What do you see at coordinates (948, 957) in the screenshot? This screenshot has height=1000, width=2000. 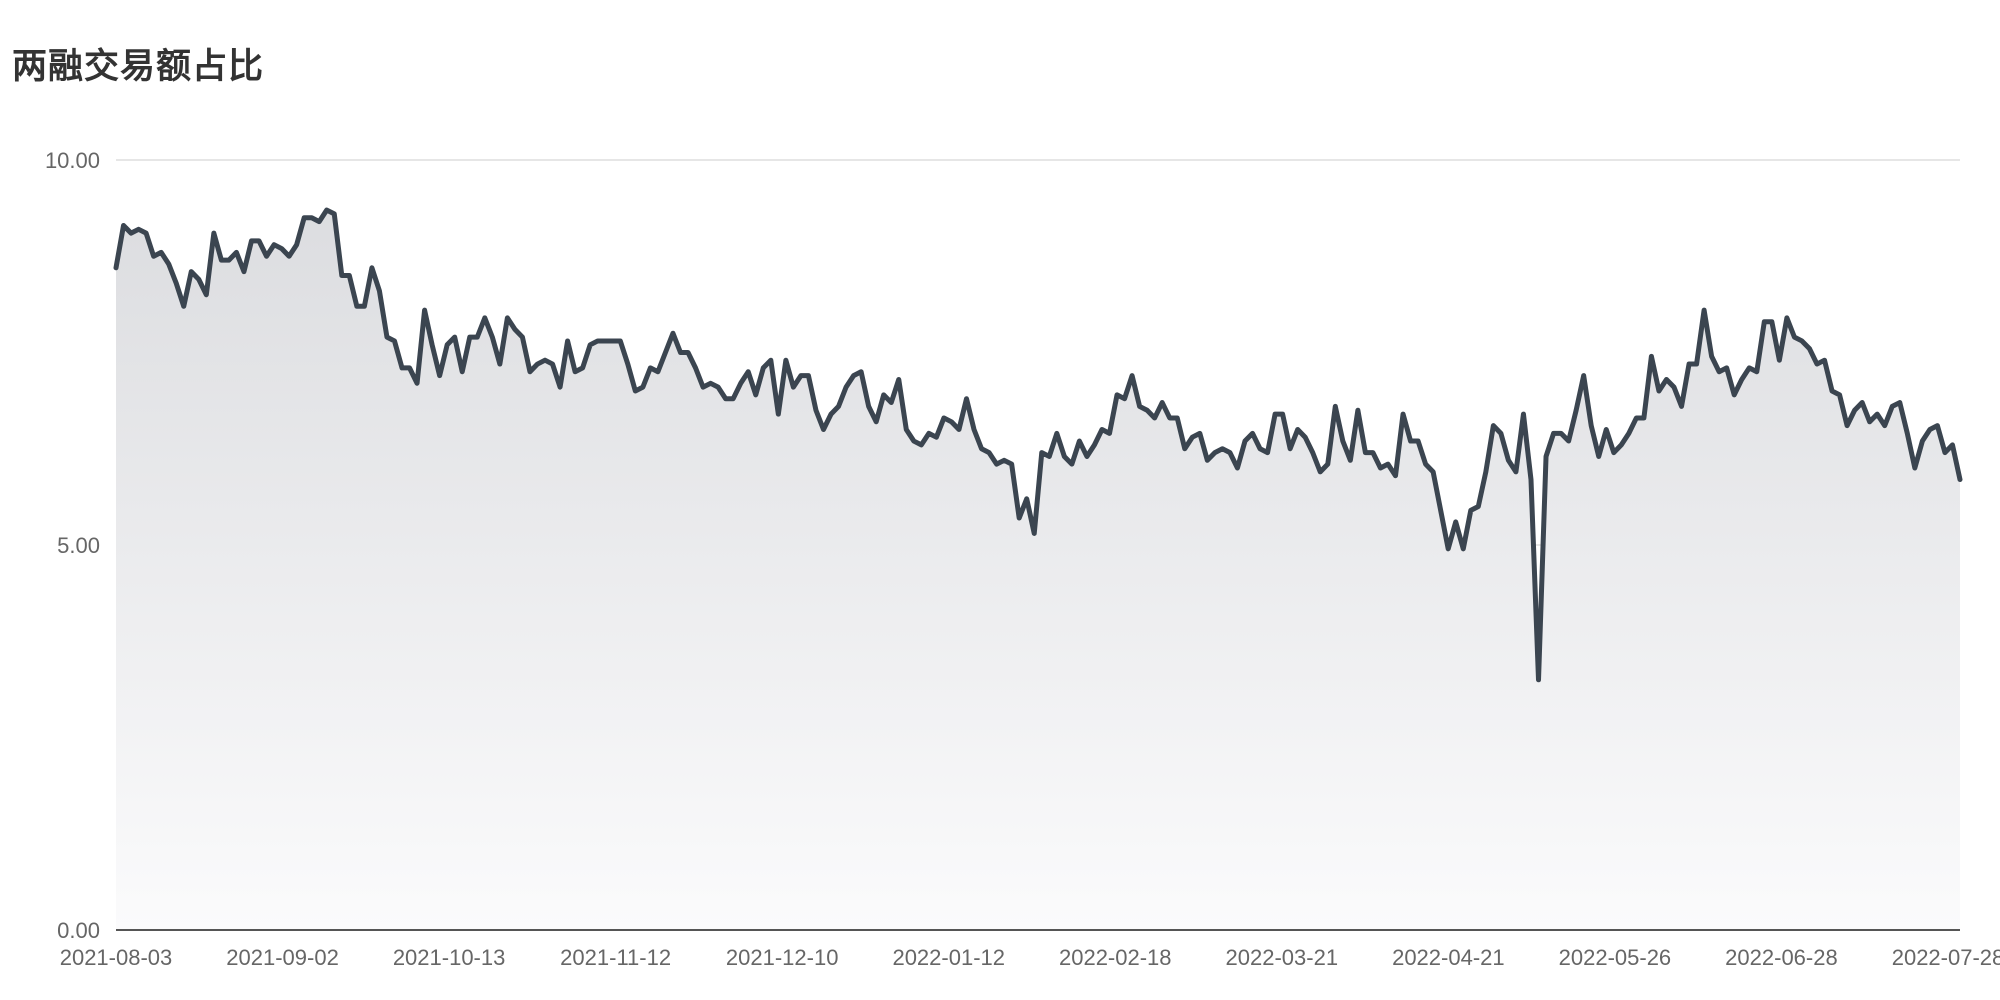 I see `x-tick-label: 2022-01-12` at bounding box center [948, 957].